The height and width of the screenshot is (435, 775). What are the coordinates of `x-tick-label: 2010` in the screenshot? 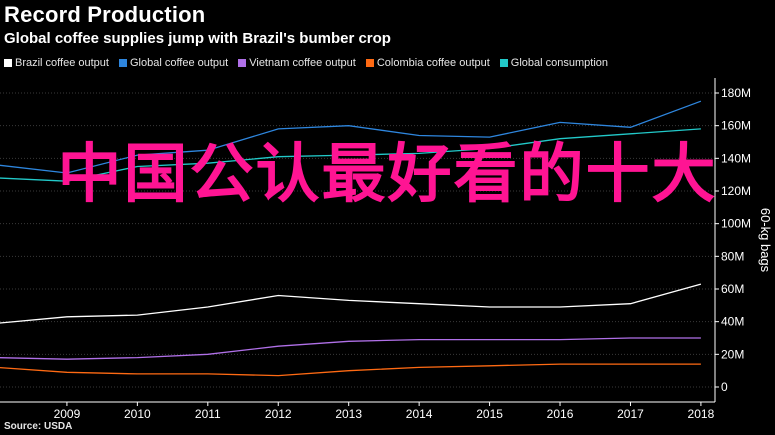 It's located at (137, 414).